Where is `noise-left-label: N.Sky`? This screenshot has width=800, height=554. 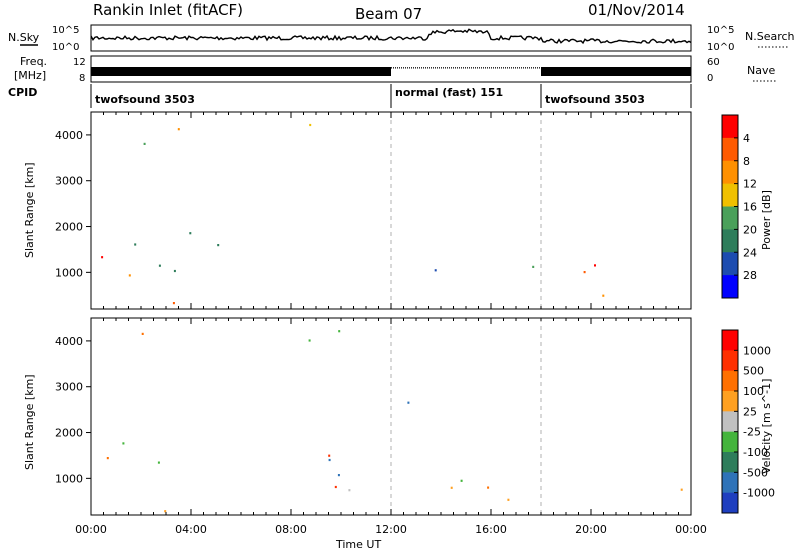
noise-left-label: N.Sky is located at coordinates (24, 37).